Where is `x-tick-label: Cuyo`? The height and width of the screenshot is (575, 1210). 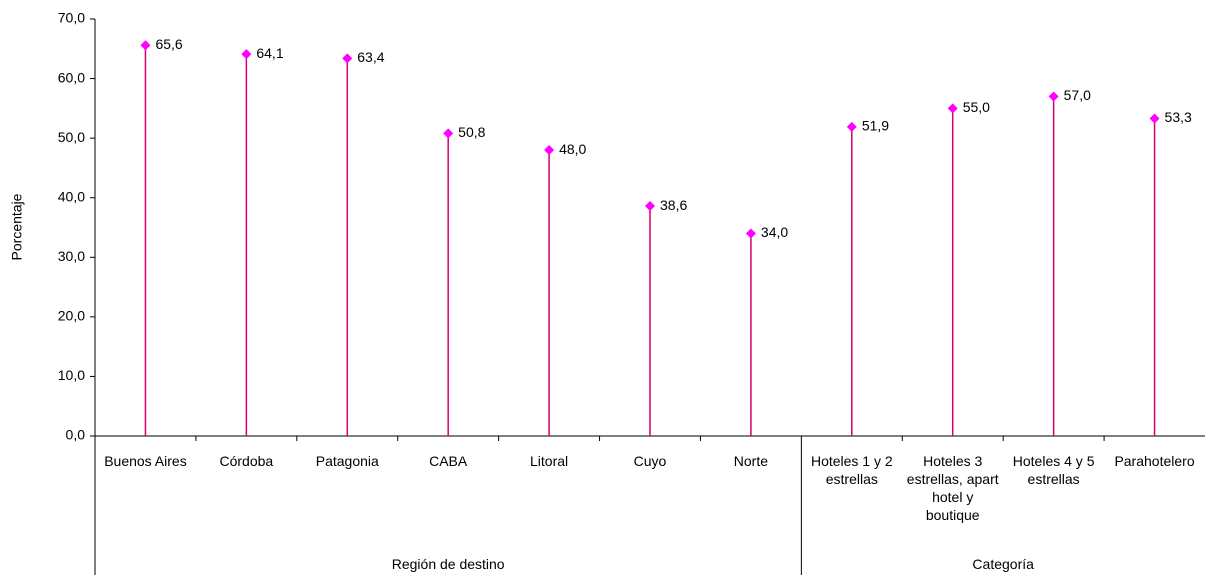 x-tick-label: Cuyo is located at coordinates (650, 461).